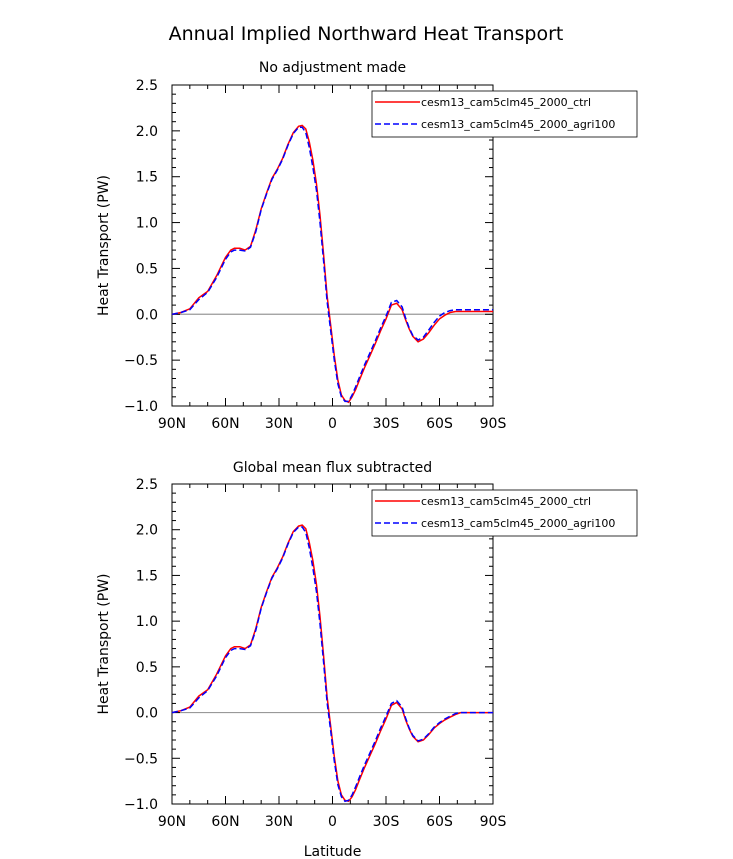 The image size is (733, 859). I want to click on x-axis-title: Latitude, so click(333, 851).